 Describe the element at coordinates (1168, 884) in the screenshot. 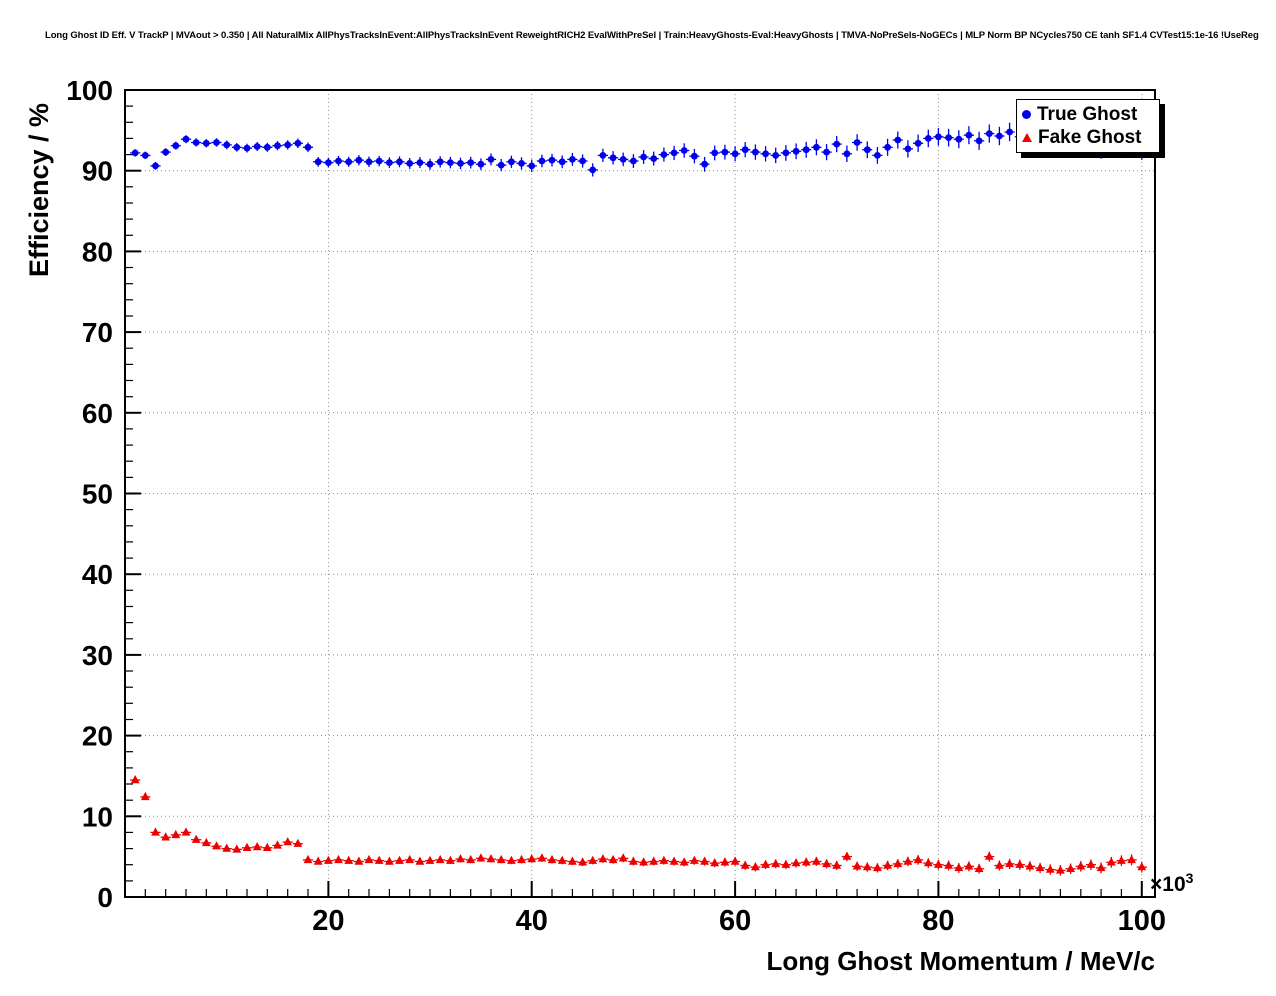

I see `x-multiplier-base: ×10` at that location.